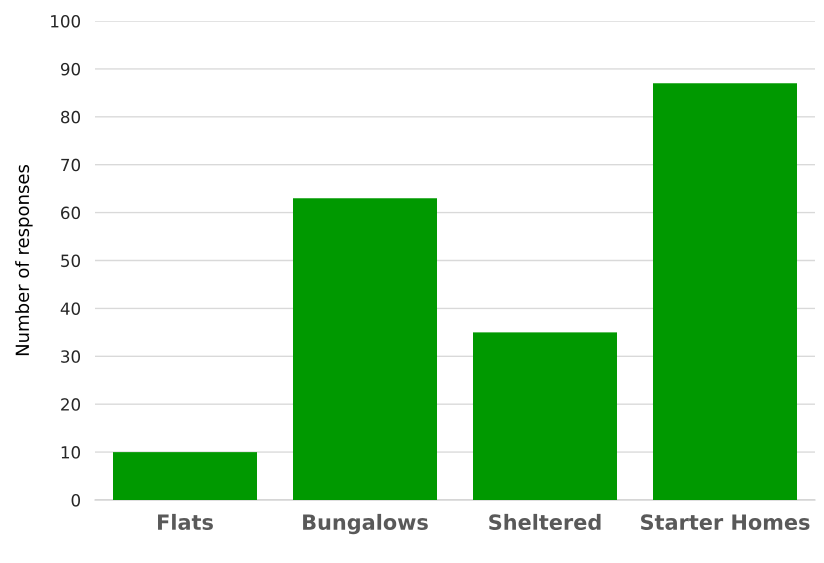 The width and height of the screenshot is (824, 563). What do you see at coordinates (70, 308) in the screenshot?
I see `y-tick-label: 40` at bounding box center [70, 308].